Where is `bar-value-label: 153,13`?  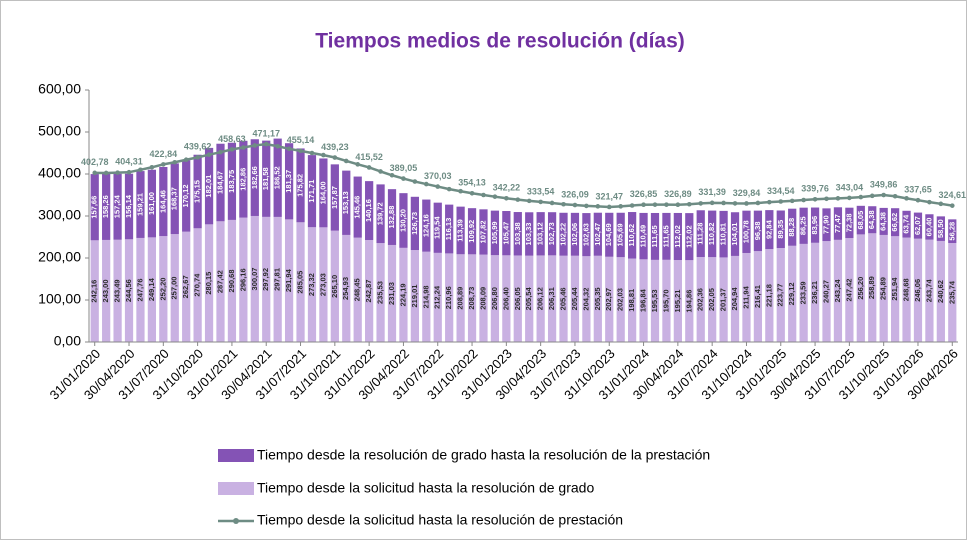 bar-value-label: 153,13 is located at coordinates (345, 202).